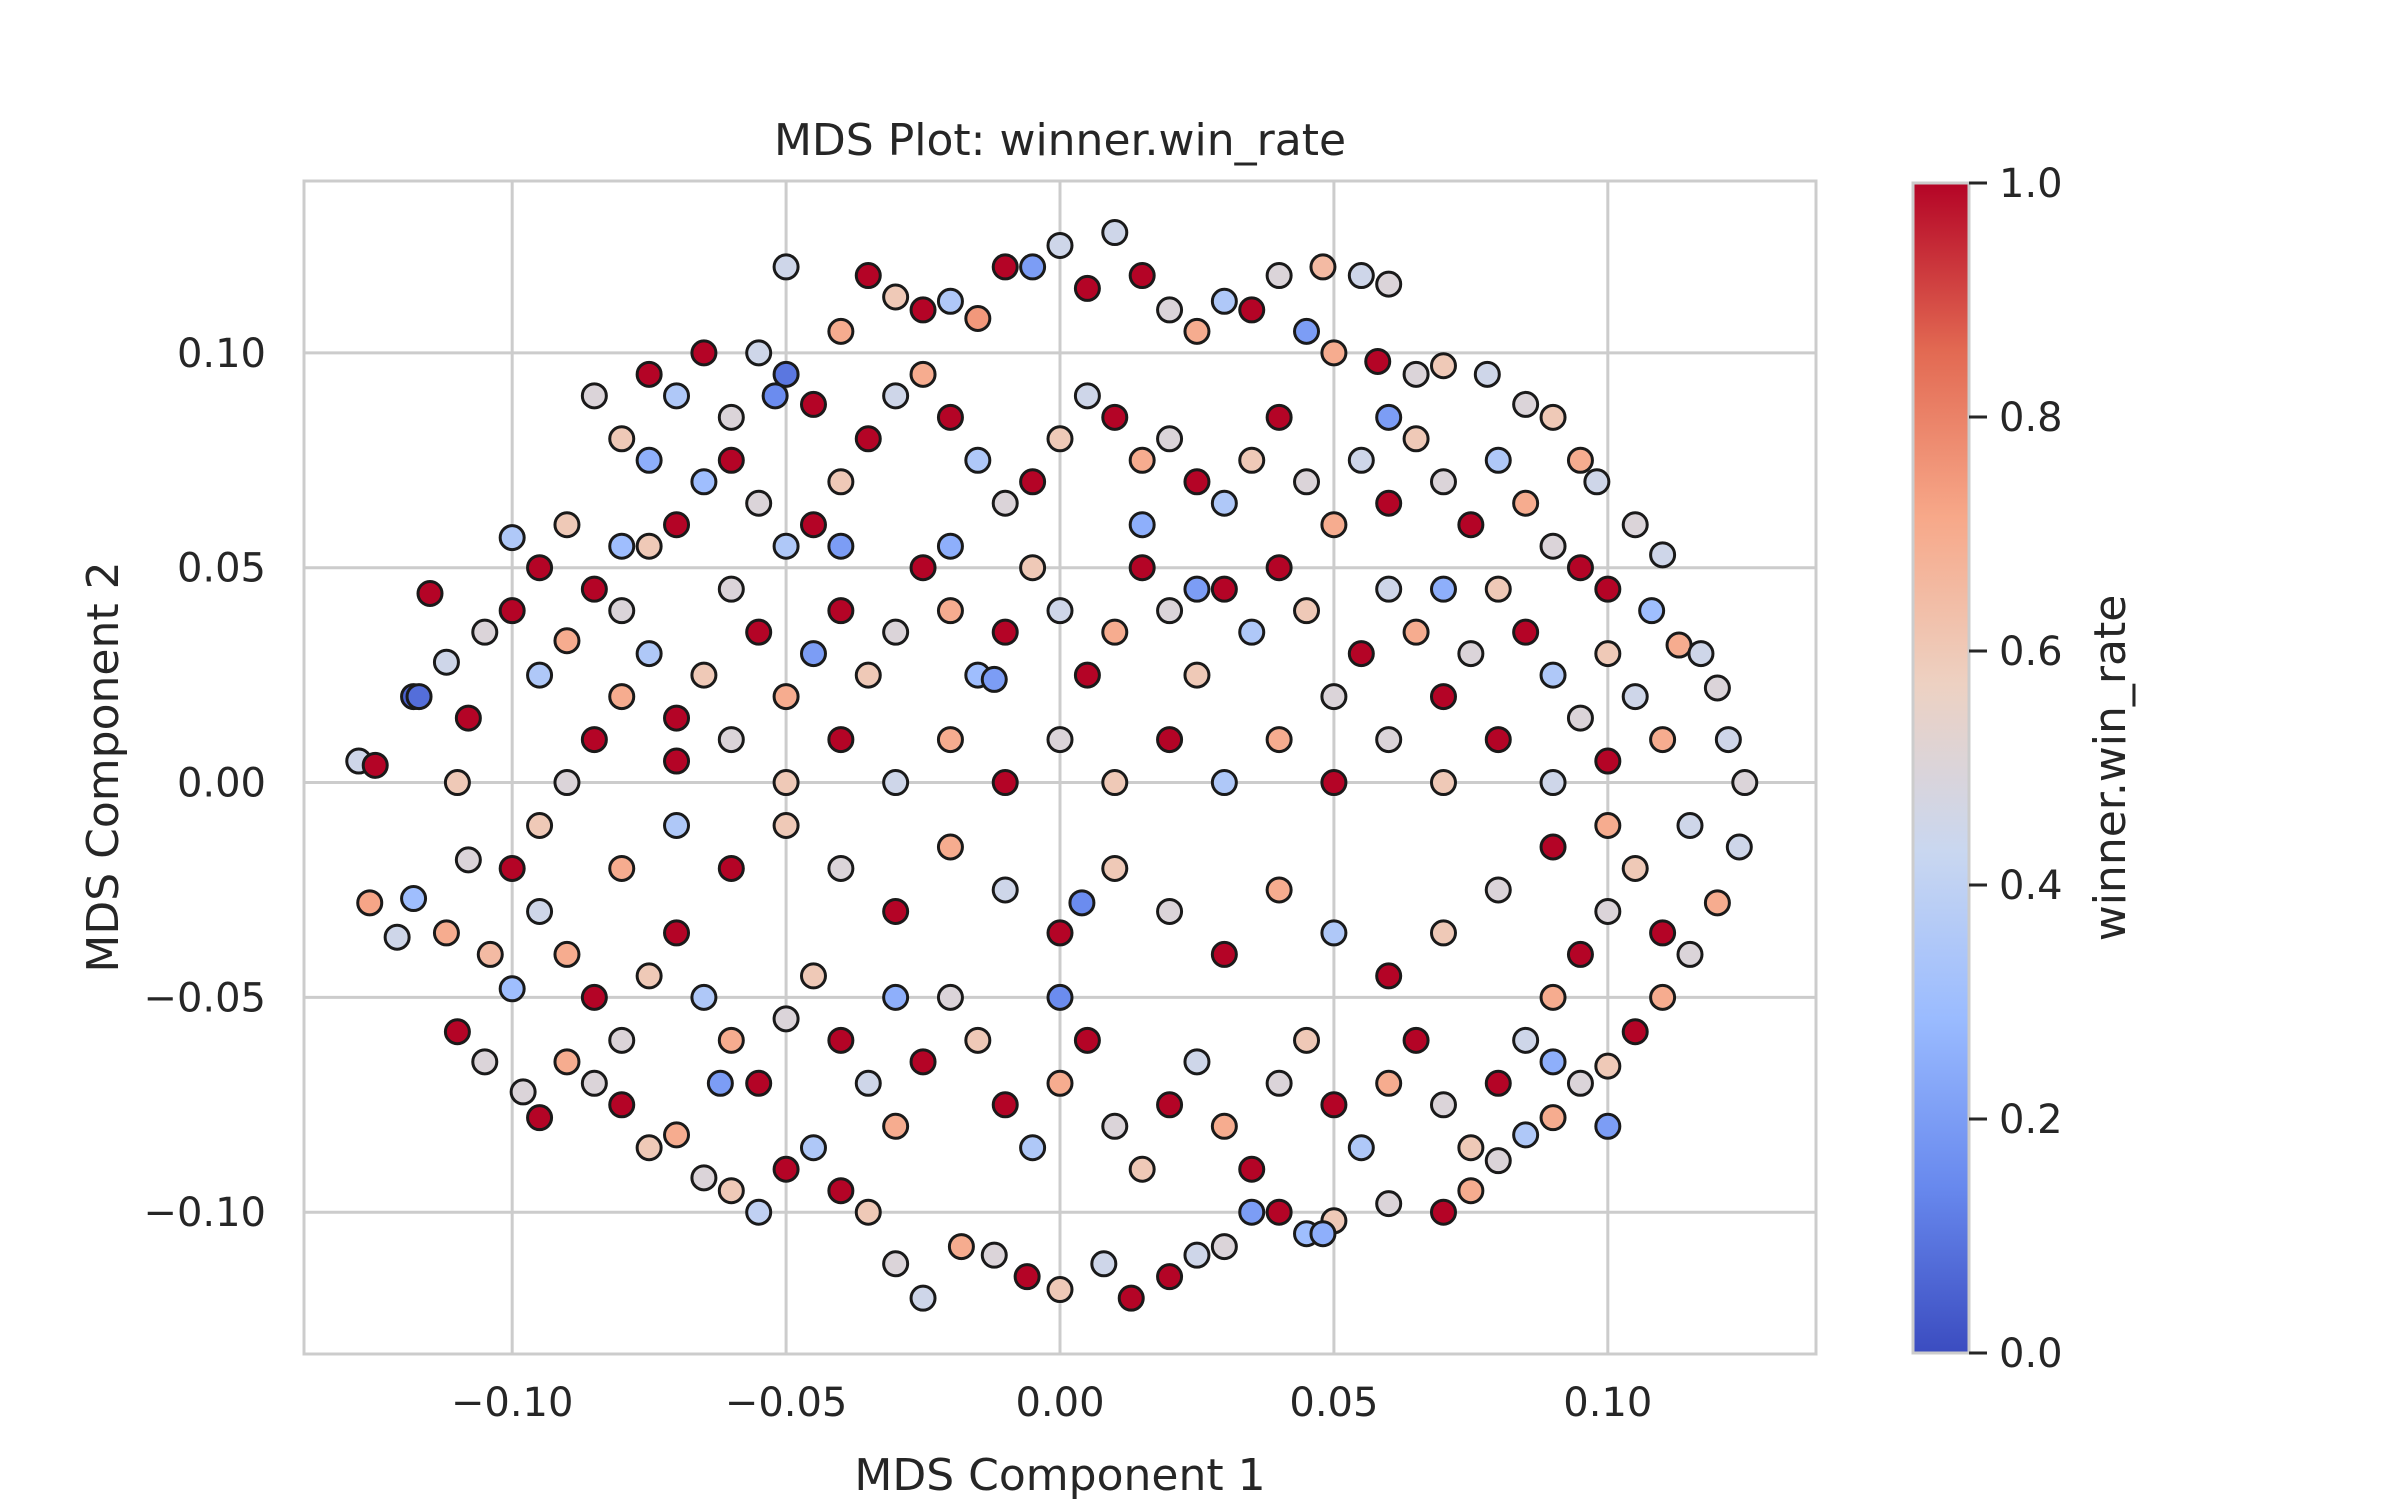 This screenshot has width=2400, height=1500. Describe the element at coordinates (512, 1403) in the screenshot. I see `x-tick-label: −0.10` at that location.